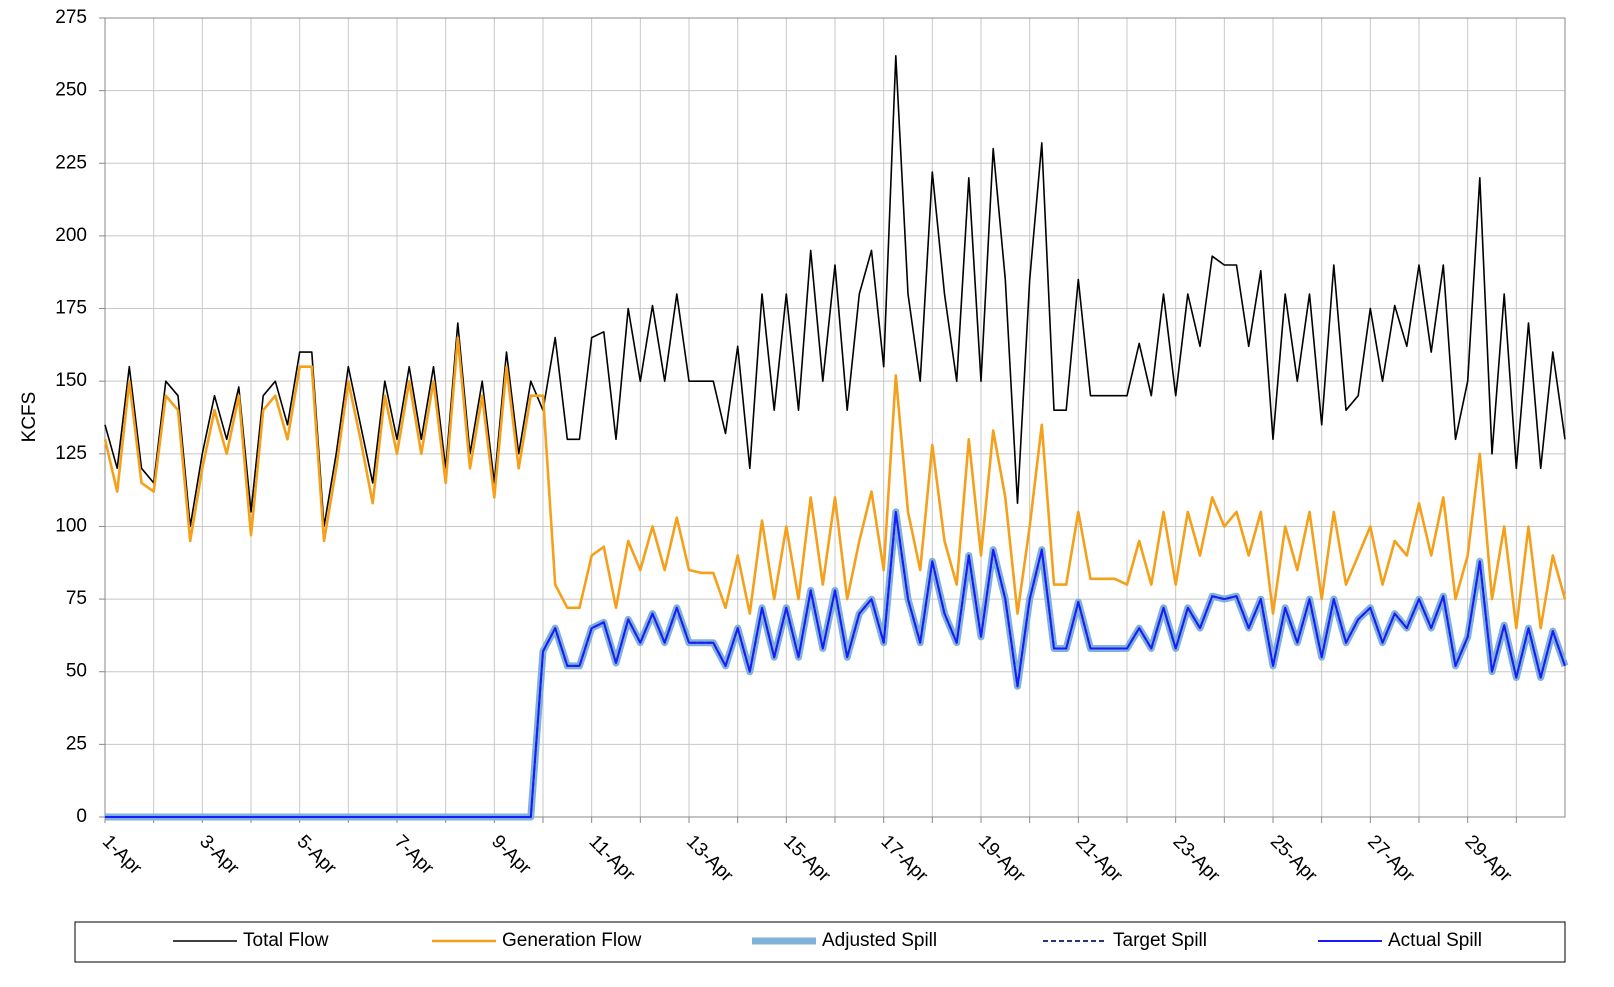 The width and height of the screenshot is (1614, 987). What do you see at coordinates (219, 855) in the screenshot?
I see `x-tick-label: 3-Apr` at bounding box center [219, 855].